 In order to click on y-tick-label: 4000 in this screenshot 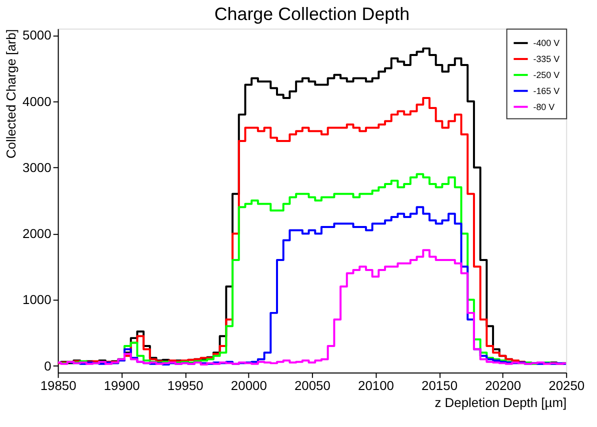, I will do `click(37, 101)`.